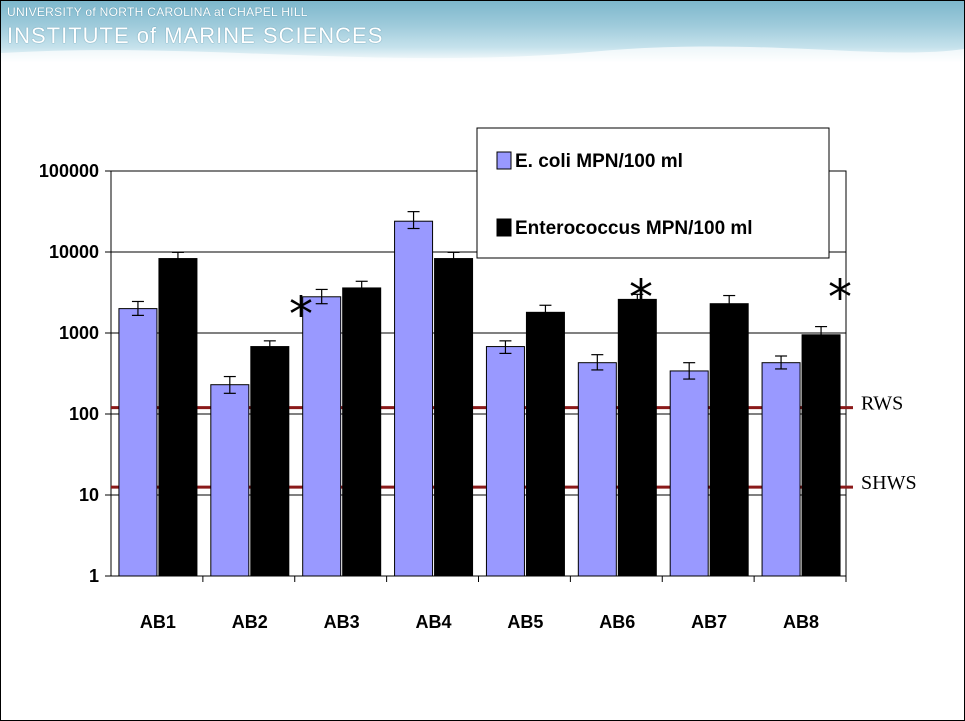 The width and height of the screenshot is (965, 721). I want to click on y-tick-label: 1, so click(94, 576).